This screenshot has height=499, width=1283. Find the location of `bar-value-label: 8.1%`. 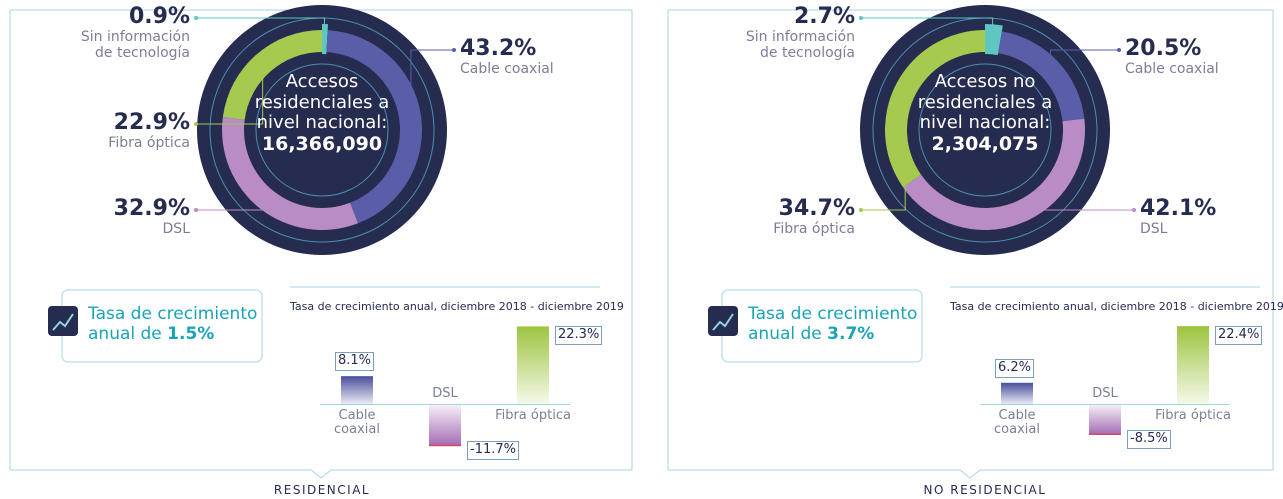

bar-value-label: 8.1% is located at coordinates (355, 362).